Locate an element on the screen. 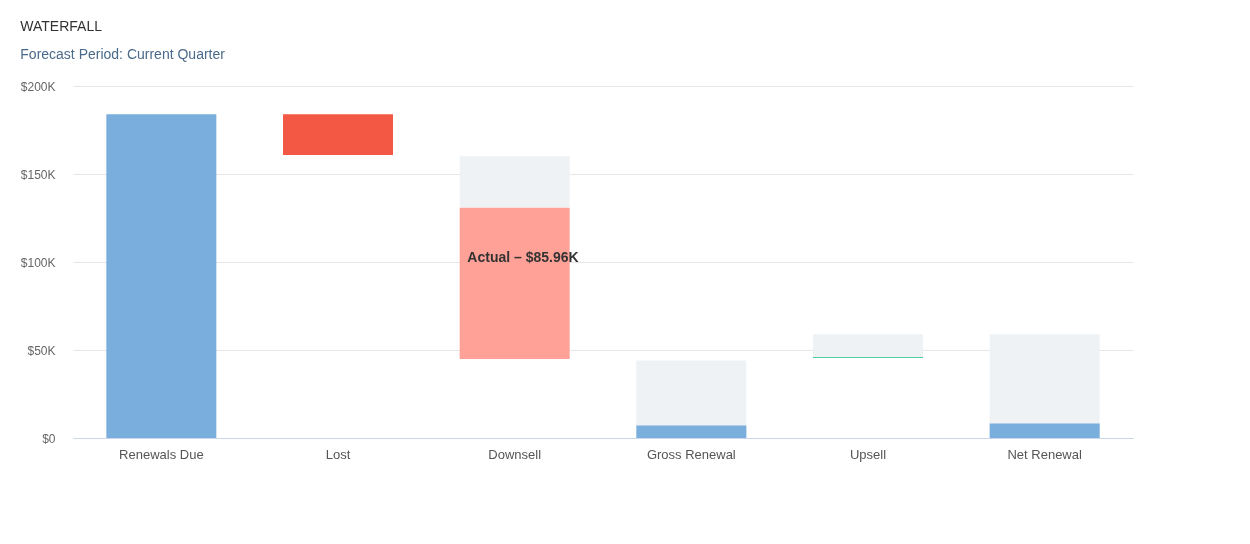 Image resolution: width=1250 pixels, height=544 pixels. y-tick-label: $150K is located at coordinates (38, 174).